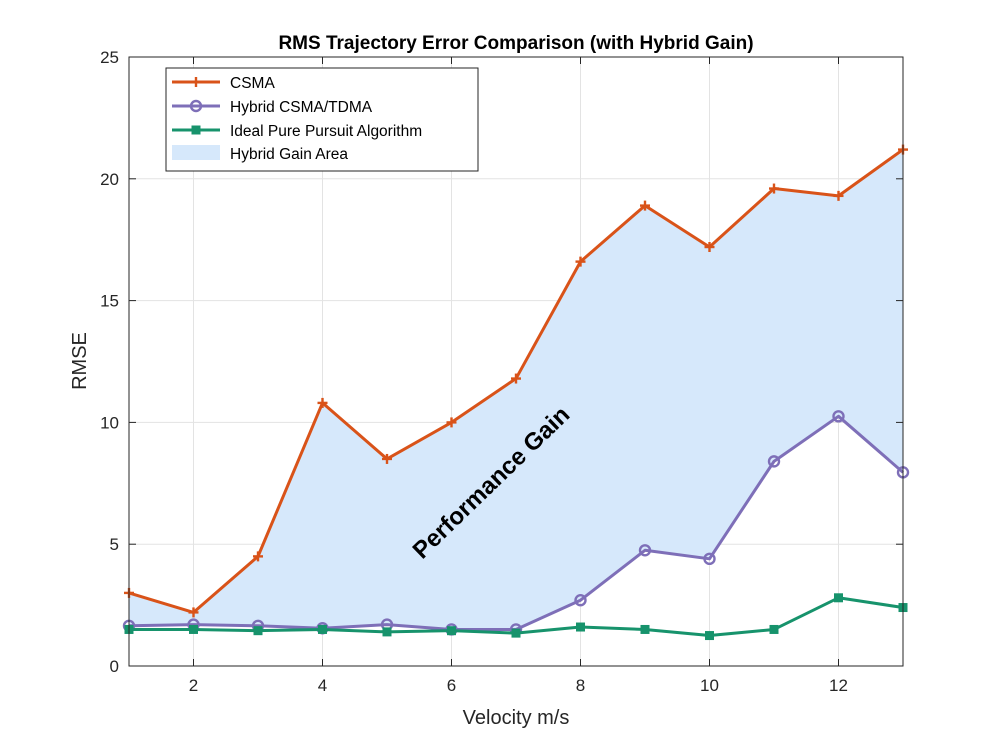 The height and width of the screenshot is (748, 997). I want to click on x-tick-label: 6, so click(451, 685).